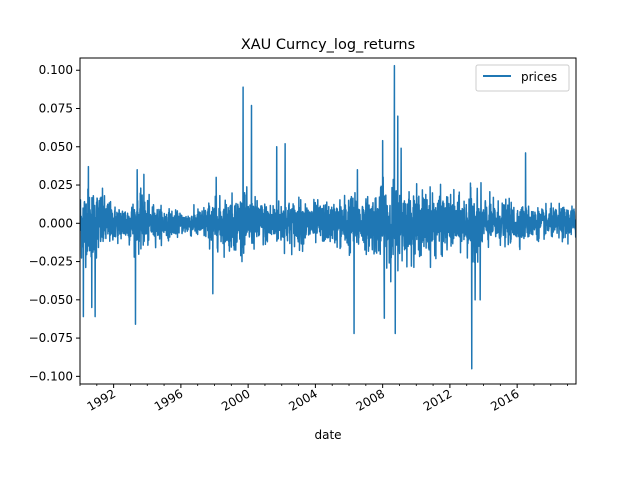 The height and width of the screenshot is (480, 640). I want to click on legend-box, so click(522, 78).